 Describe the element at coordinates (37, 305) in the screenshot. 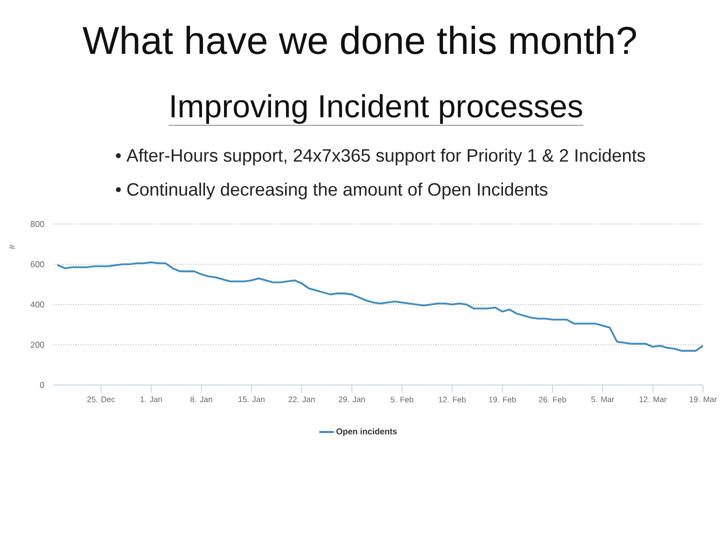

I see `y-tick-label: 400` at that location.